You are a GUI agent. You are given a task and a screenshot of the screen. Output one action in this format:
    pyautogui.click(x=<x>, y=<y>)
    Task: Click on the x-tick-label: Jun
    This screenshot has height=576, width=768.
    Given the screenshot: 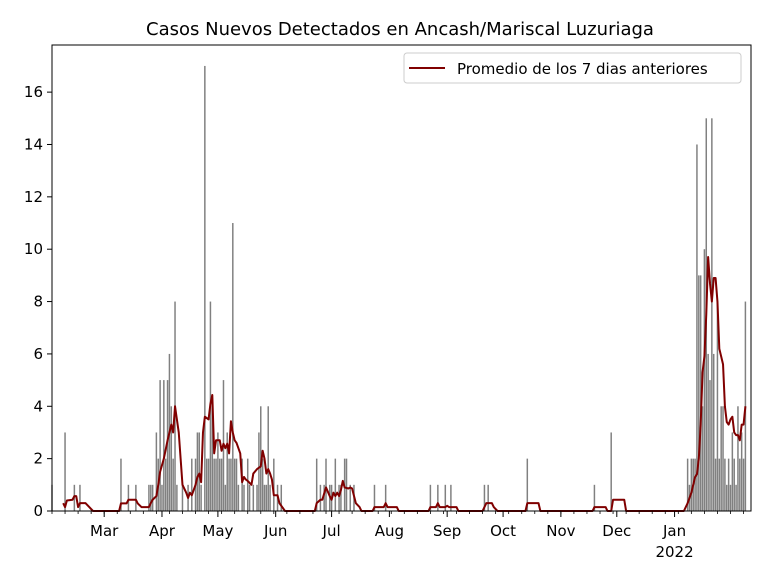 What is the action you would take?
    pyautogui.click(x=275, y=531)
    